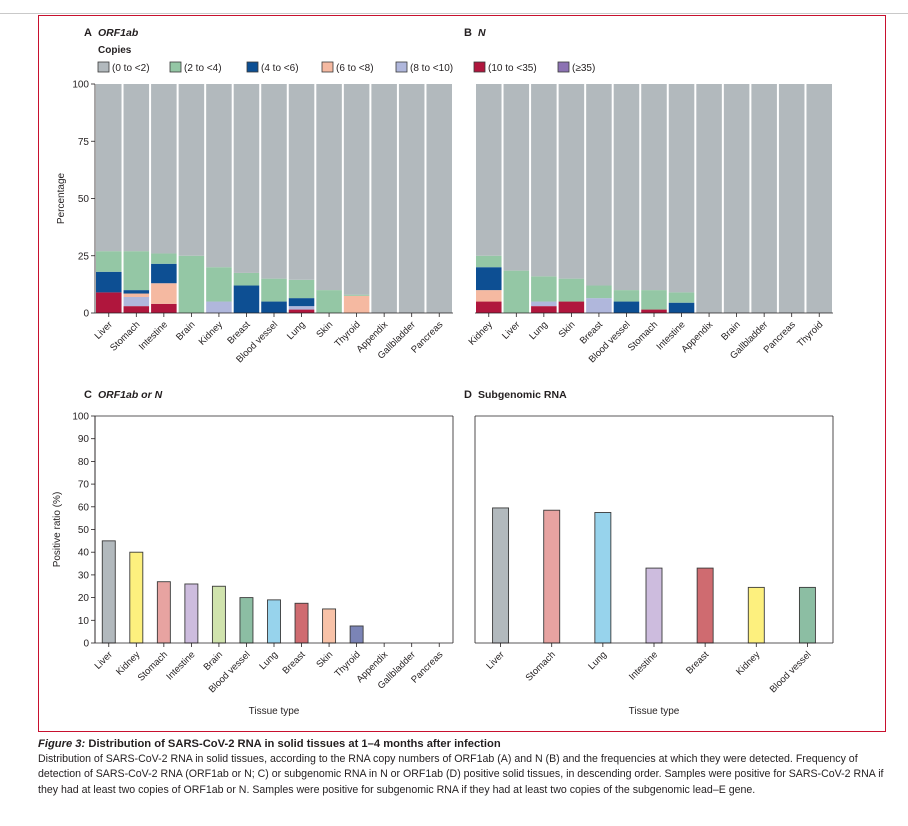 The height and width of the screenshot is (826, 908). I want to click on panel-c-y-tick-label-0: 0, so click(86, 644).